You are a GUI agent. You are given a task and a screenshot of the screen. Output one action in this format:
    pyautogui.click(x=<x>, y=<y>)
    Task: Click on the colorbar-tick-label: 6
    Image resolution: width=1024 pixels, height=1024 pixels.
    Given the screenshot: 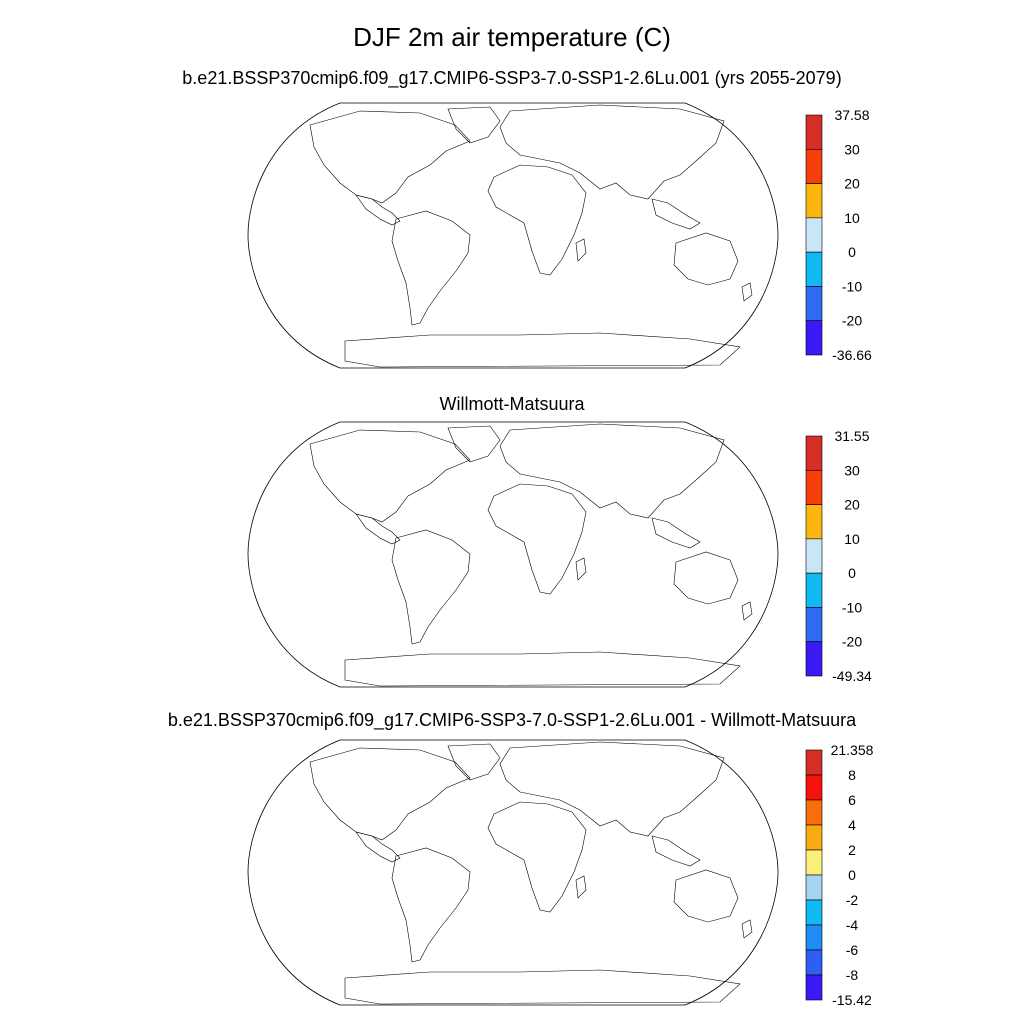 What is the action you would take?
    pyautogui.click(x=852, y=800)
    